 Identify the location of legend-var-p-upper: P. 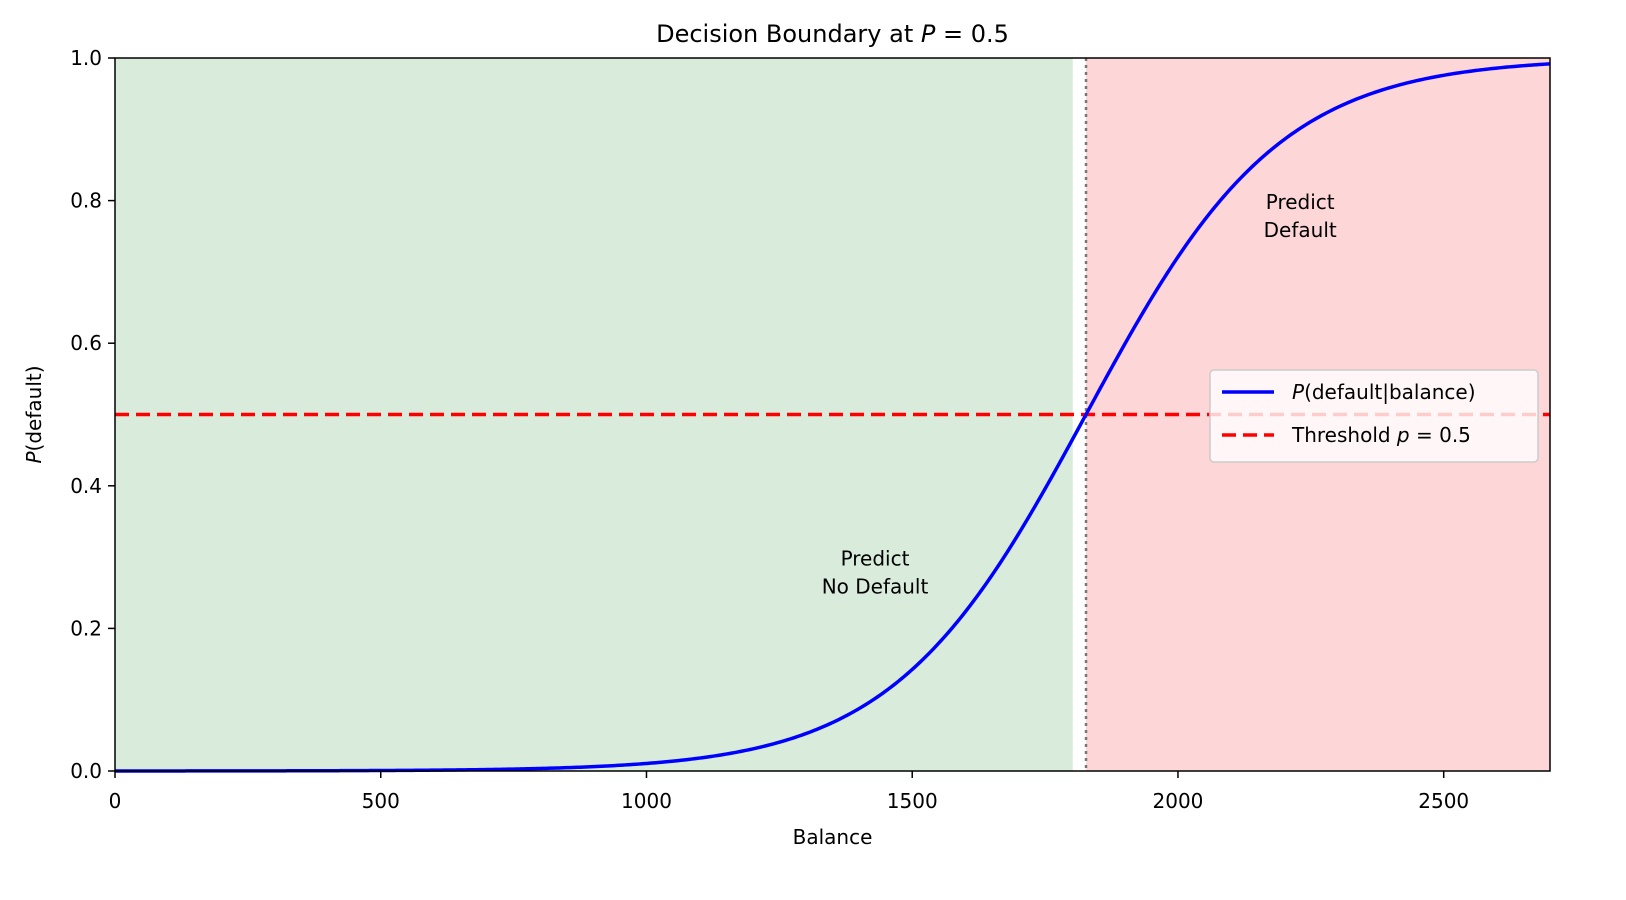
(1298, 392).